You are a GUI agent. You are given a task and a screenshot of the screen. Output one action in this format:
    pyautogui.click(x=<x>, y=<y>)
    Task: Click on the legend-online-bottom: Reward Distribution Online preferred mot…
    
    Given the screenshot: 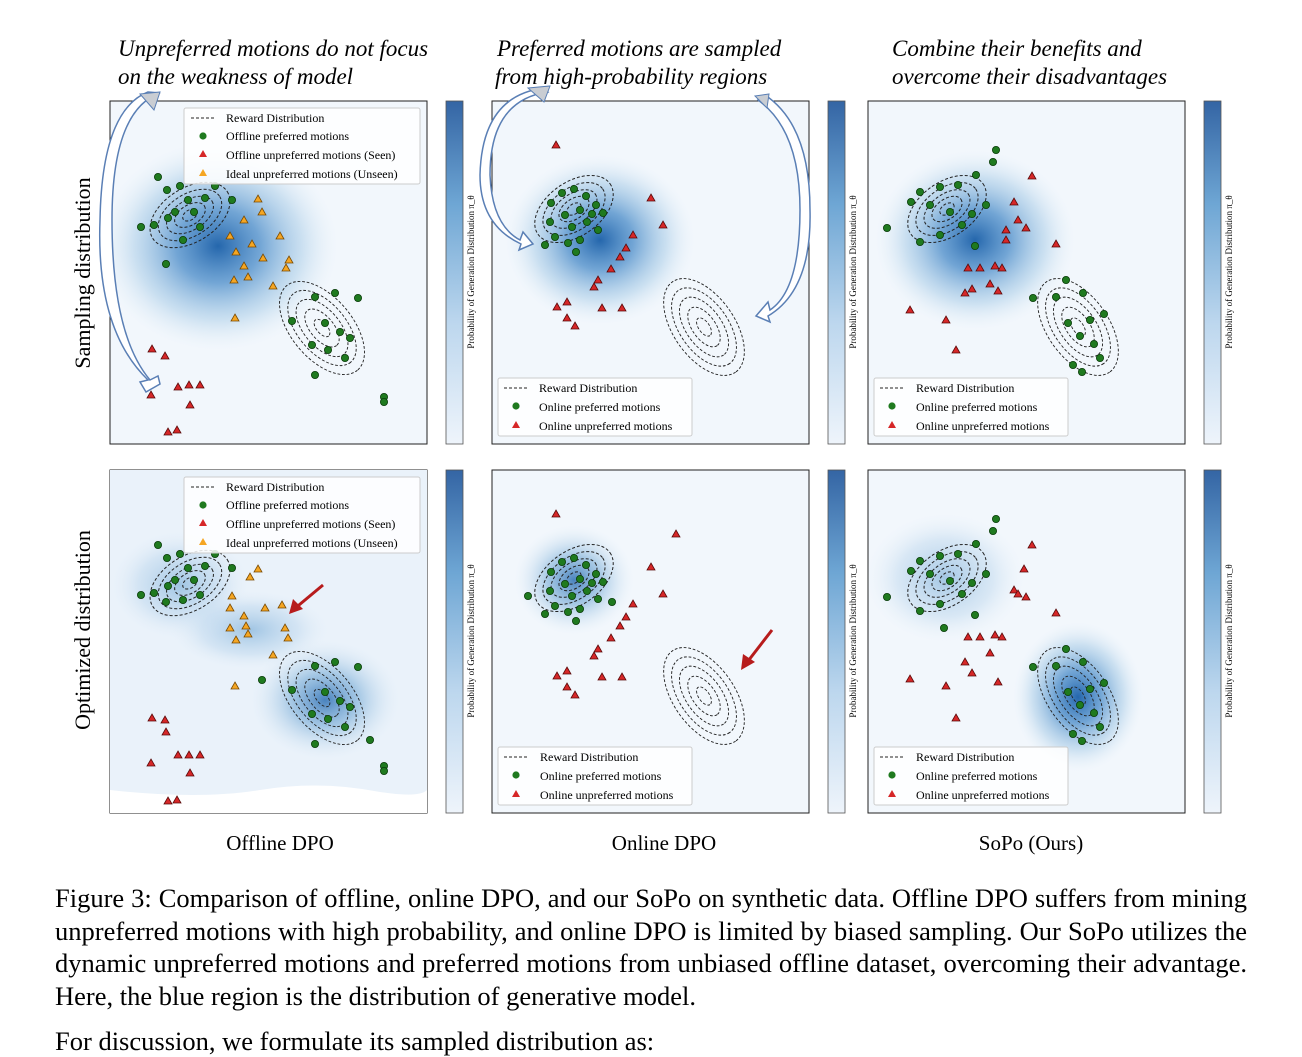 What is the action you would take?
    pyautogui.click(x=595, y=776)
    